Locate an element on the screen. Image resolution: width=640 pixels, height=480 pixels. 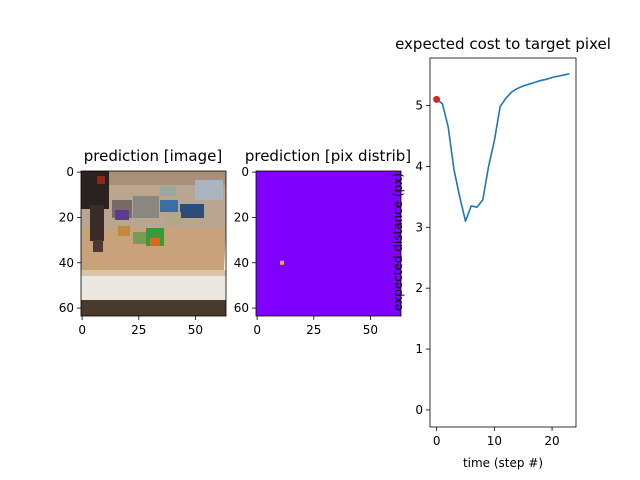
cost-y-tick-label: 3 is located at coordinates (419, 227).